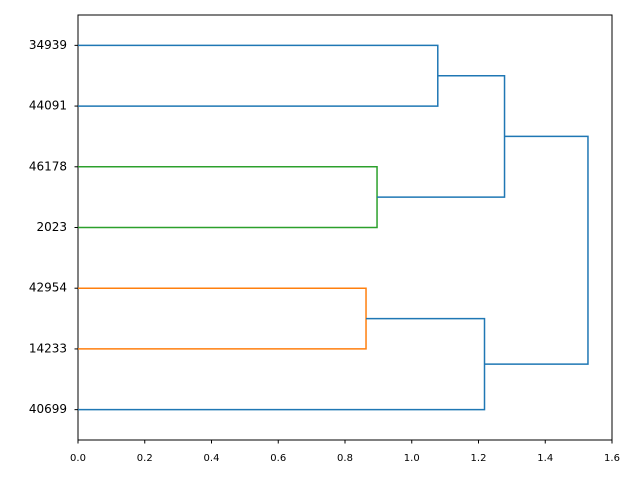  Describe the element at coordinates (278, 458) in the screenshot. I see `x-tick-label: 0.6` at that location.